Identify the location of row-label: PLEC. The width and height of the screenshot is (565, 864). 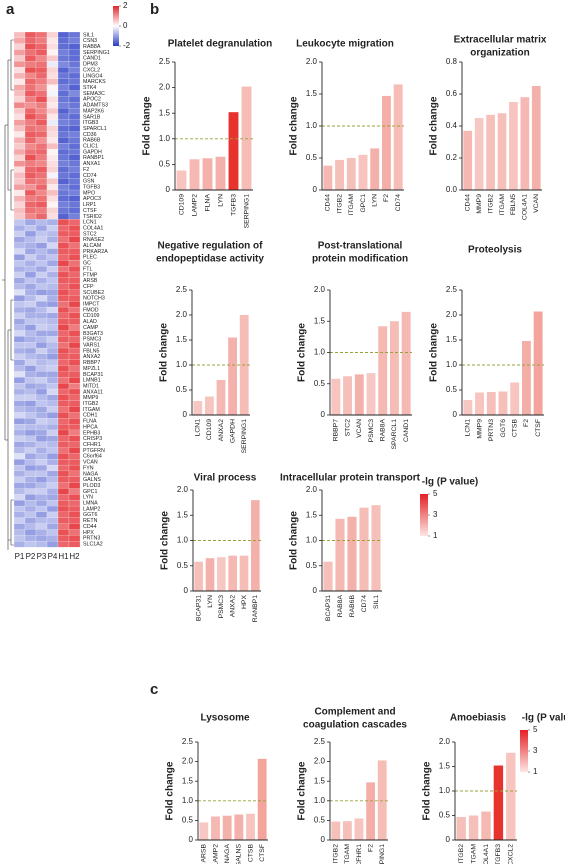
(90, 258).